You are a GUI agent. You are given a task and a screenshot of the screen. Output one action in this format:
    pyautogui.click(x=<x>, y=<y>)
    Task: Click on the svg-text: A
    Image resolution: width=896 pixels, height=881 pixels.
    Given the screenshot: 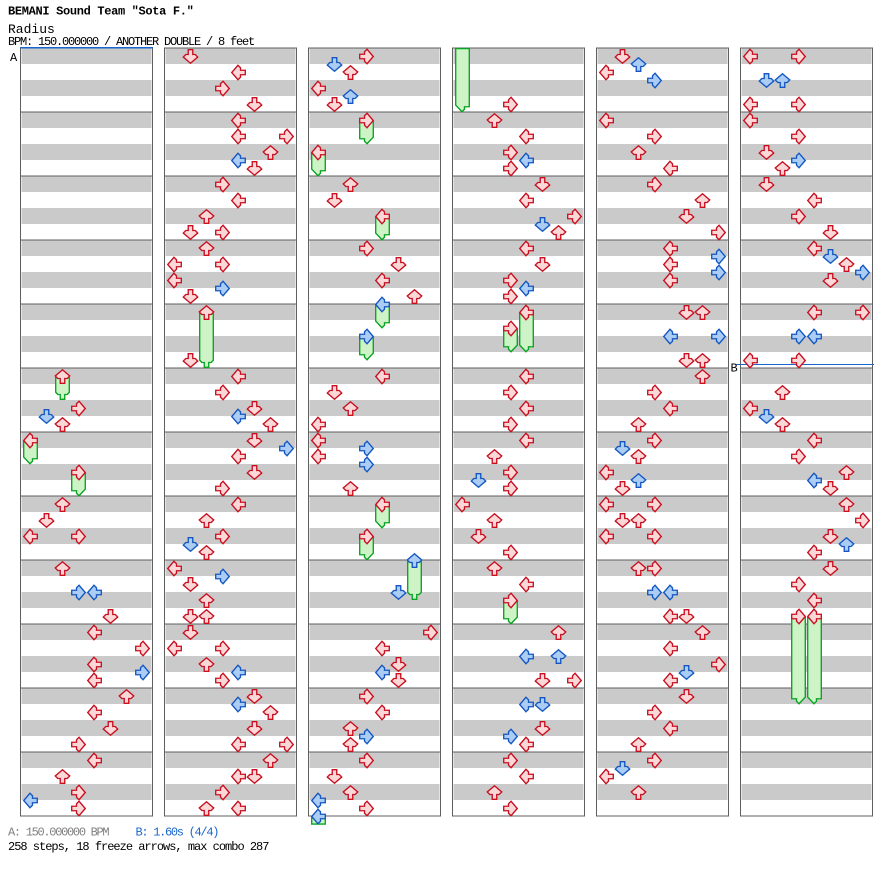 What is the action you would take?
    pyautogui.click(x=14, y=58)
    